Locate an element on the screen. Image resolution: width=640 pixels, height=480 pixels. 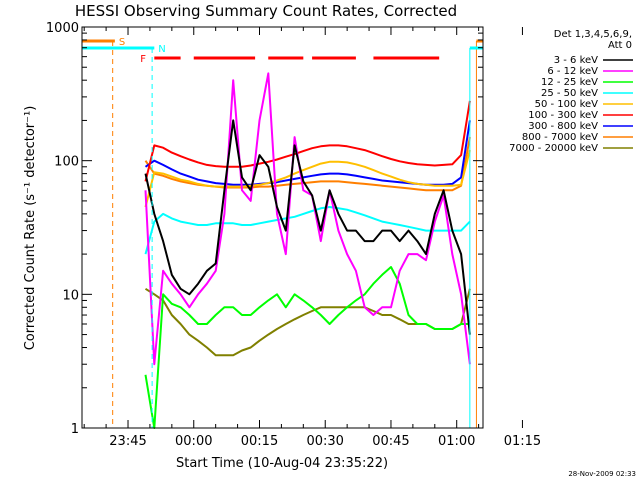
x-tick-label: 00:15 is located at coordinates (259, 441).